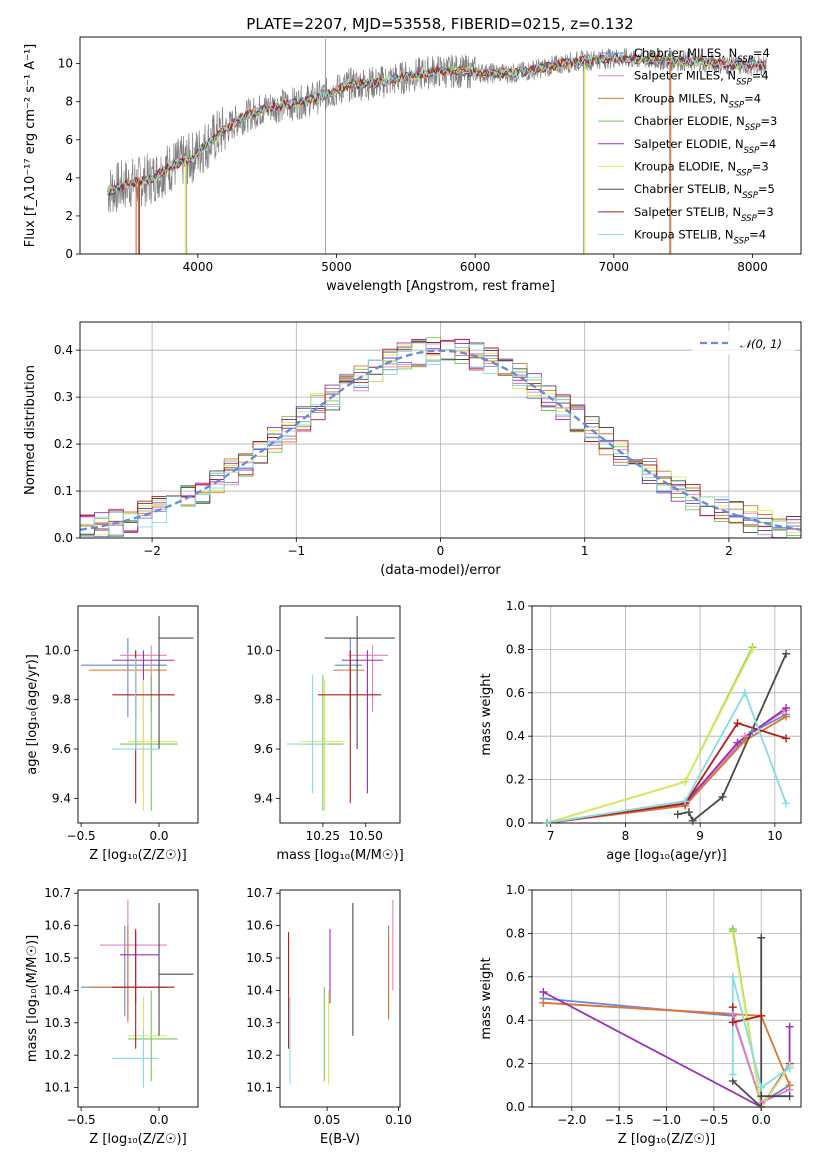 This screenshot has width=819, height=1170. What do you see at coordinates (551, 836) in the screenshot?
I see `x-tick-label: 7` at bounding box center [551, 836].